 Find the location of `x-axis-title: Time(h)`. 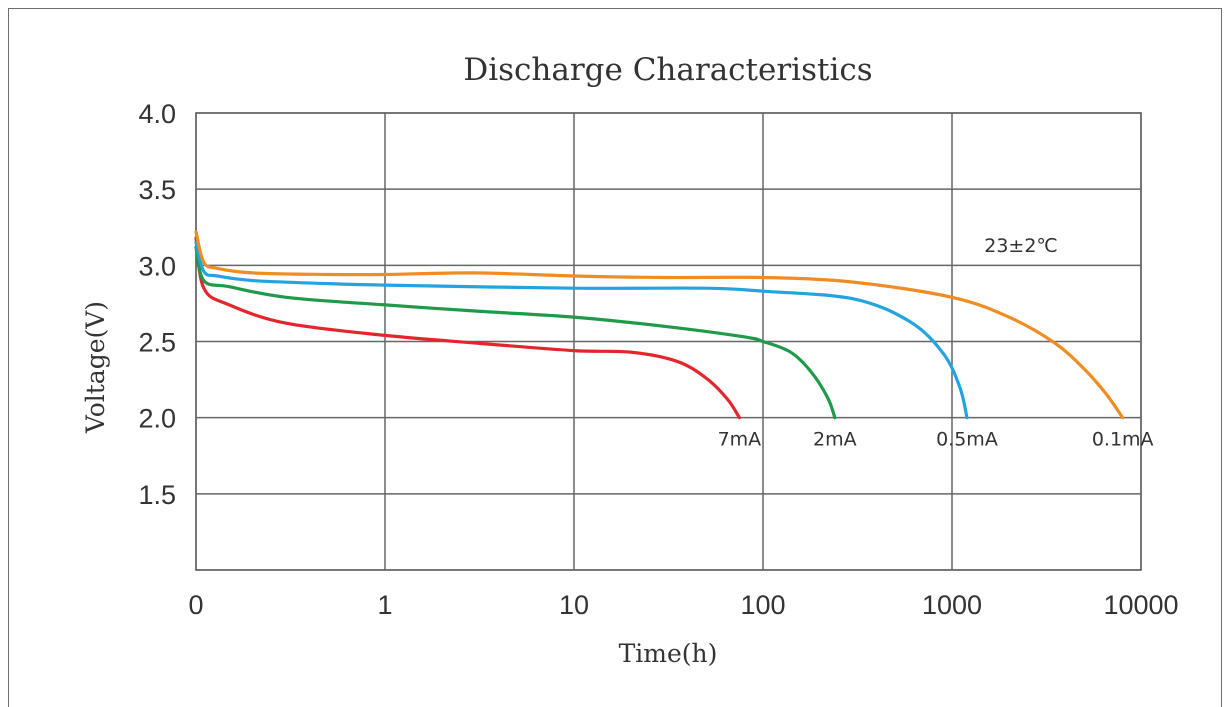

x-axis-title: Time(h) is located at coordinates (668, 653).